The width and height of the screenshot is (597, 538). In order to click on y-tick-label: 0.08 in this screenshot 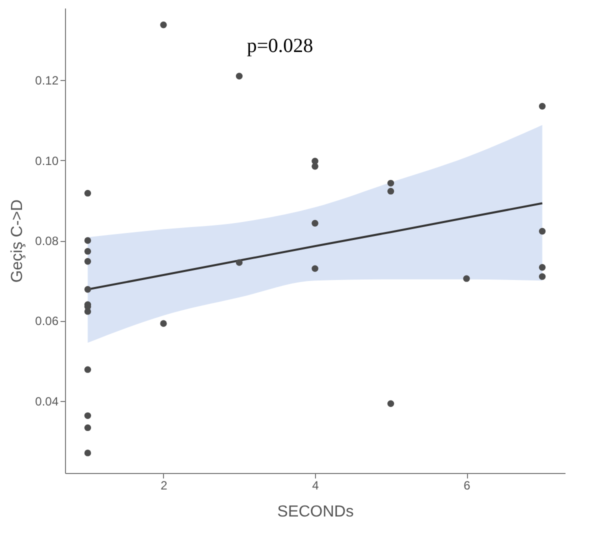, I will do `click(47, 241)`.